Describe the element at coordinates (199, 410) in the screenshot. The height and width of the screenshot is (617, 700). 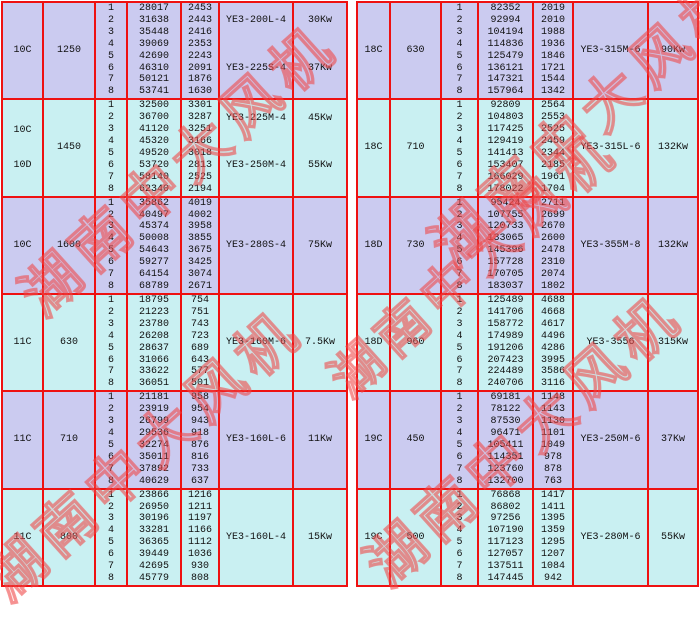
I see `value-secondary-cell: 954` at that location.